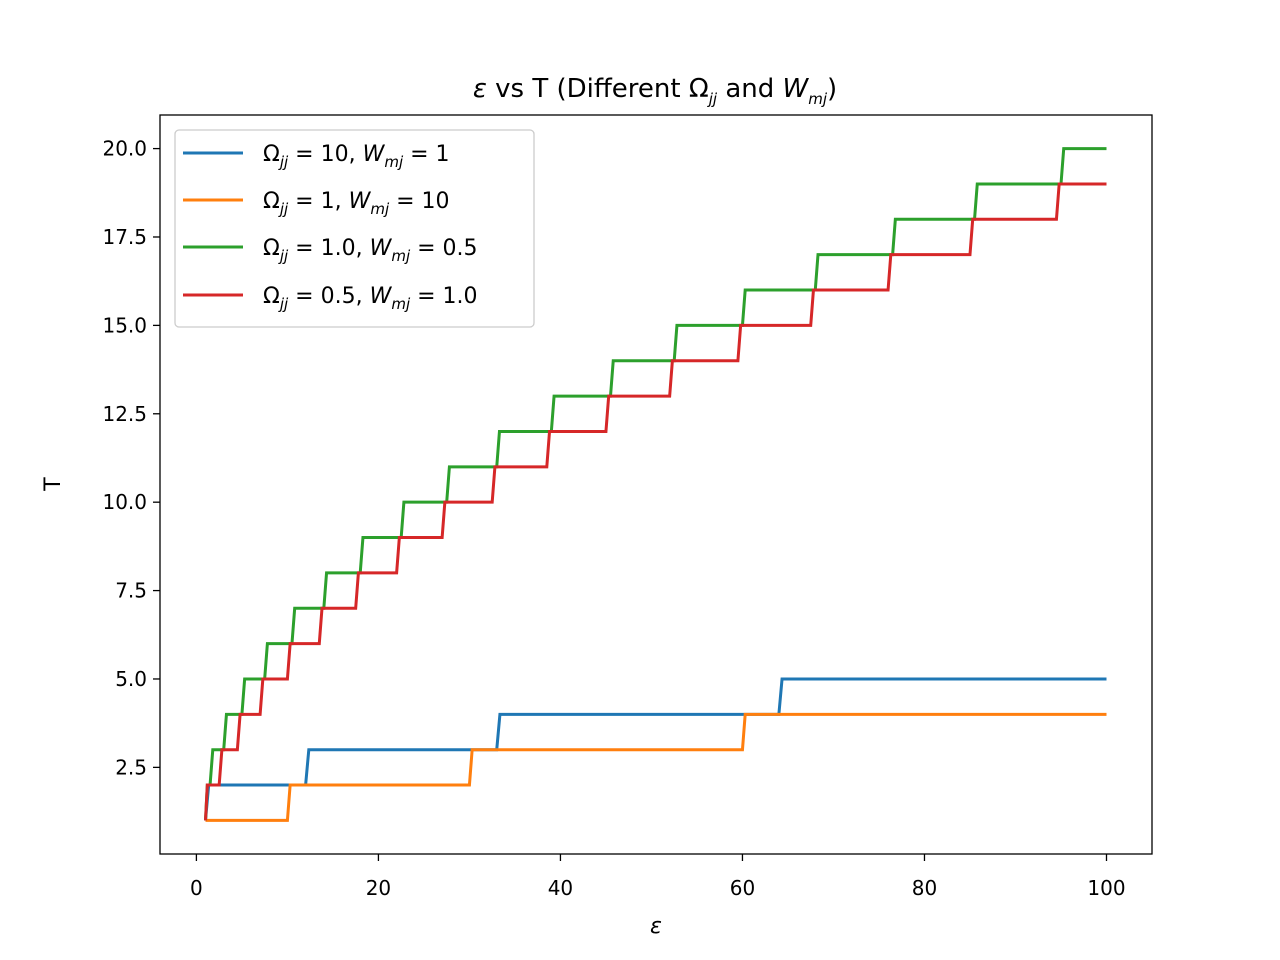 The height and width of the screenshot is (960, 1280). What do you see at coordinates (124, 325) in the screenshot?
I see `y-tick-label: 15.0` at bounding box center [124, 325].